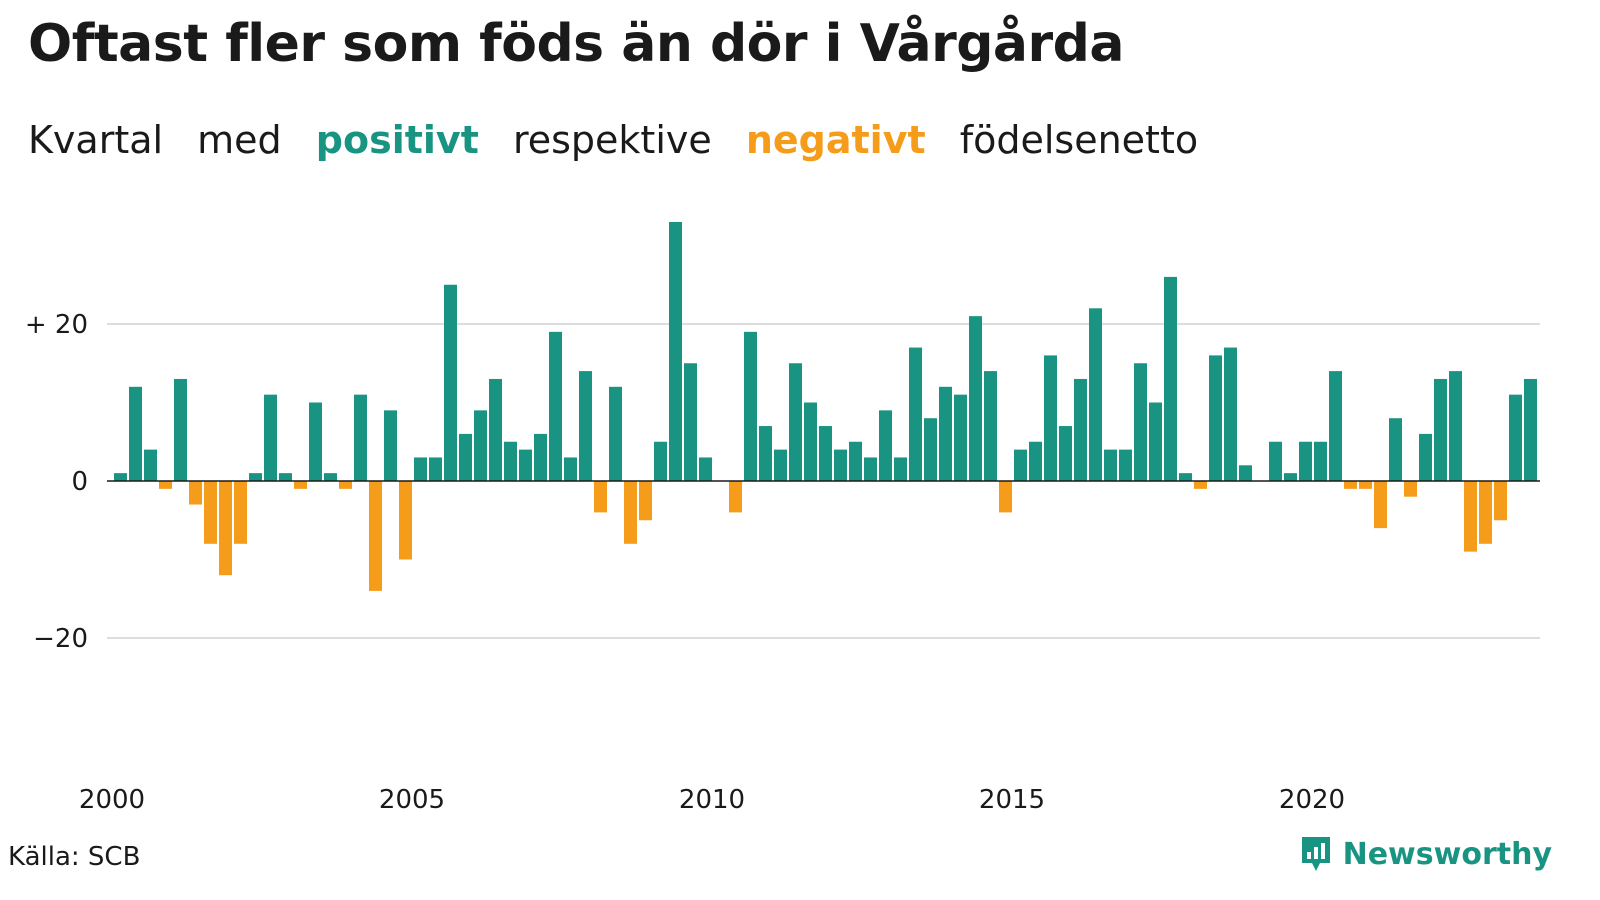  I want to click on y-tick-label: 0, so click(79, 482).